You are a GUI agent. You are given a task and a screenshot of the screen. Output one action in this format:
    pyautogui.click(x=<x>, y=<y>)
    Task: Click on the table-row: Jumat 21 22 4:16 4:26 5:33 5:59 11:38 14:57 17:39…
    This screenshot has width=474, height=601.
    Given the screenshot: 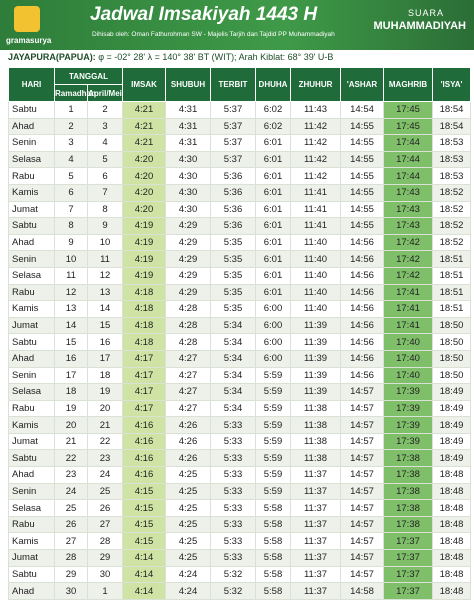 What is the action you would take?
    pyautogui.click(x=239, y=441)
    